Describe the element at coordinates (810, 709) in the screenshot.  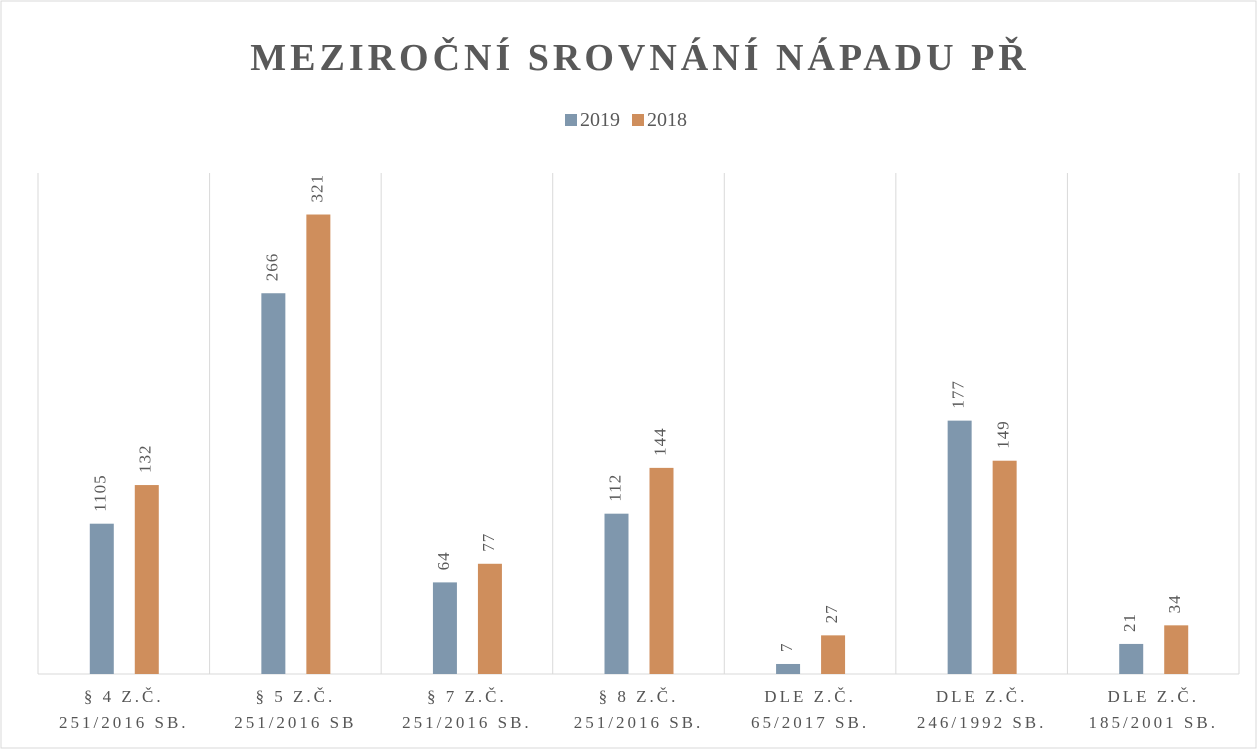
I see `x-tick-label: DLE Z.Č. 65/2017 SB.` at that location.